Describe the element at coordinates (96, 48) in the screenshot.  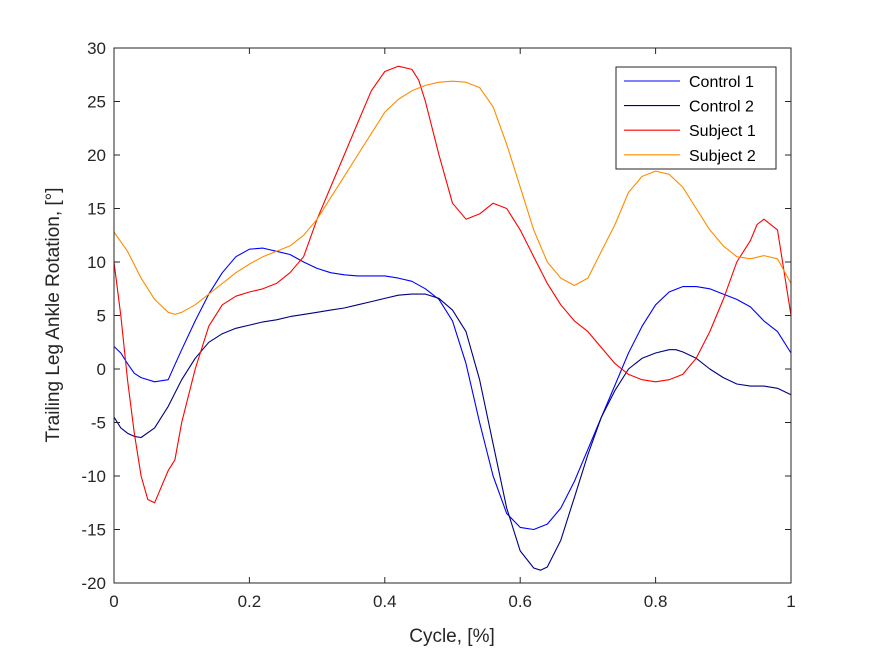
I see `y-tick-label: 30` at that location.